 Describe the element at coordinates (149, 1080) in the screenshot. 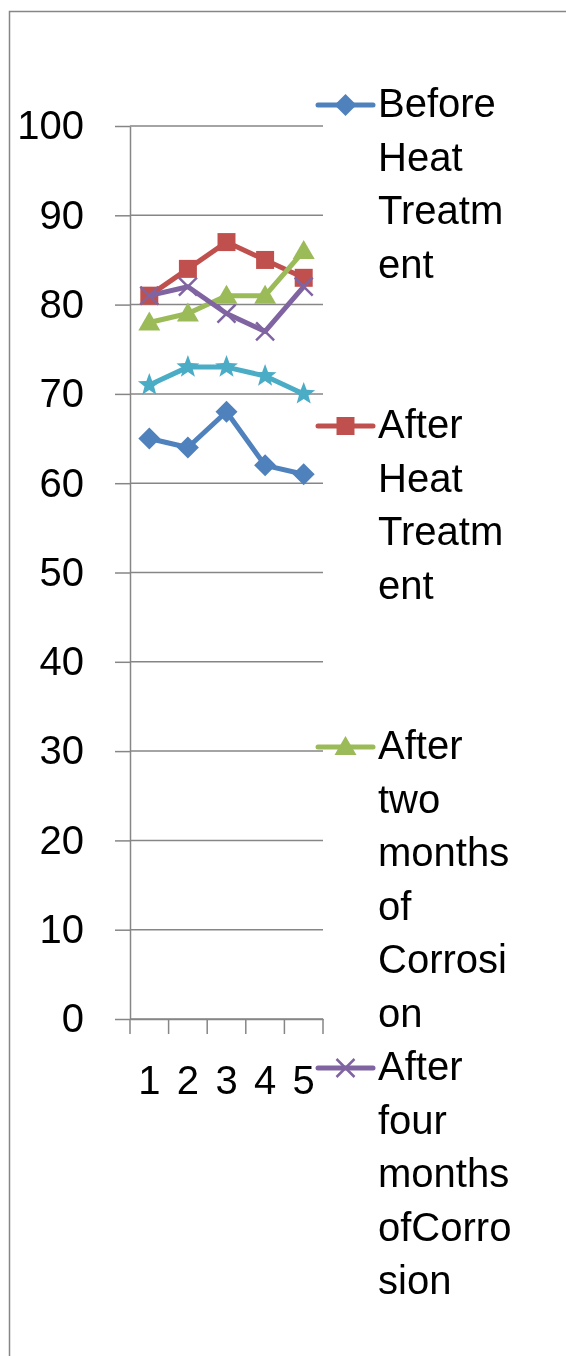

I see `x-tick-label: 1` at that location.